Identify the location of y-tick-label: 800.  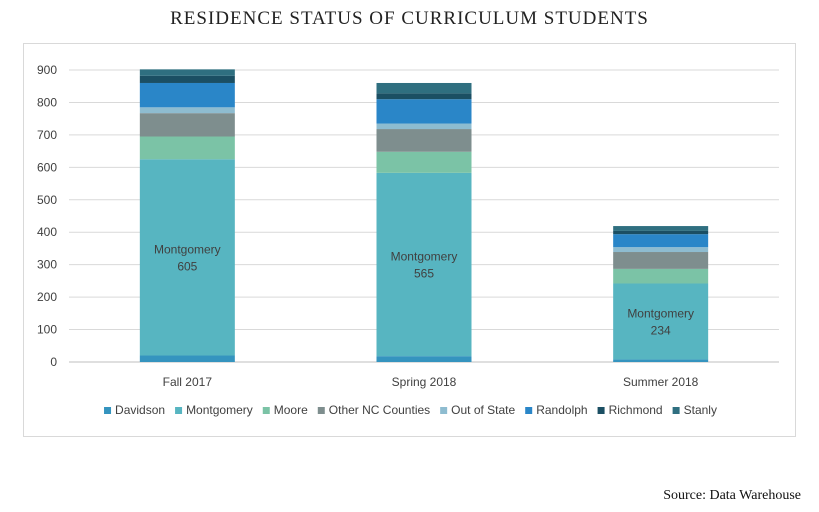
(47, 102).